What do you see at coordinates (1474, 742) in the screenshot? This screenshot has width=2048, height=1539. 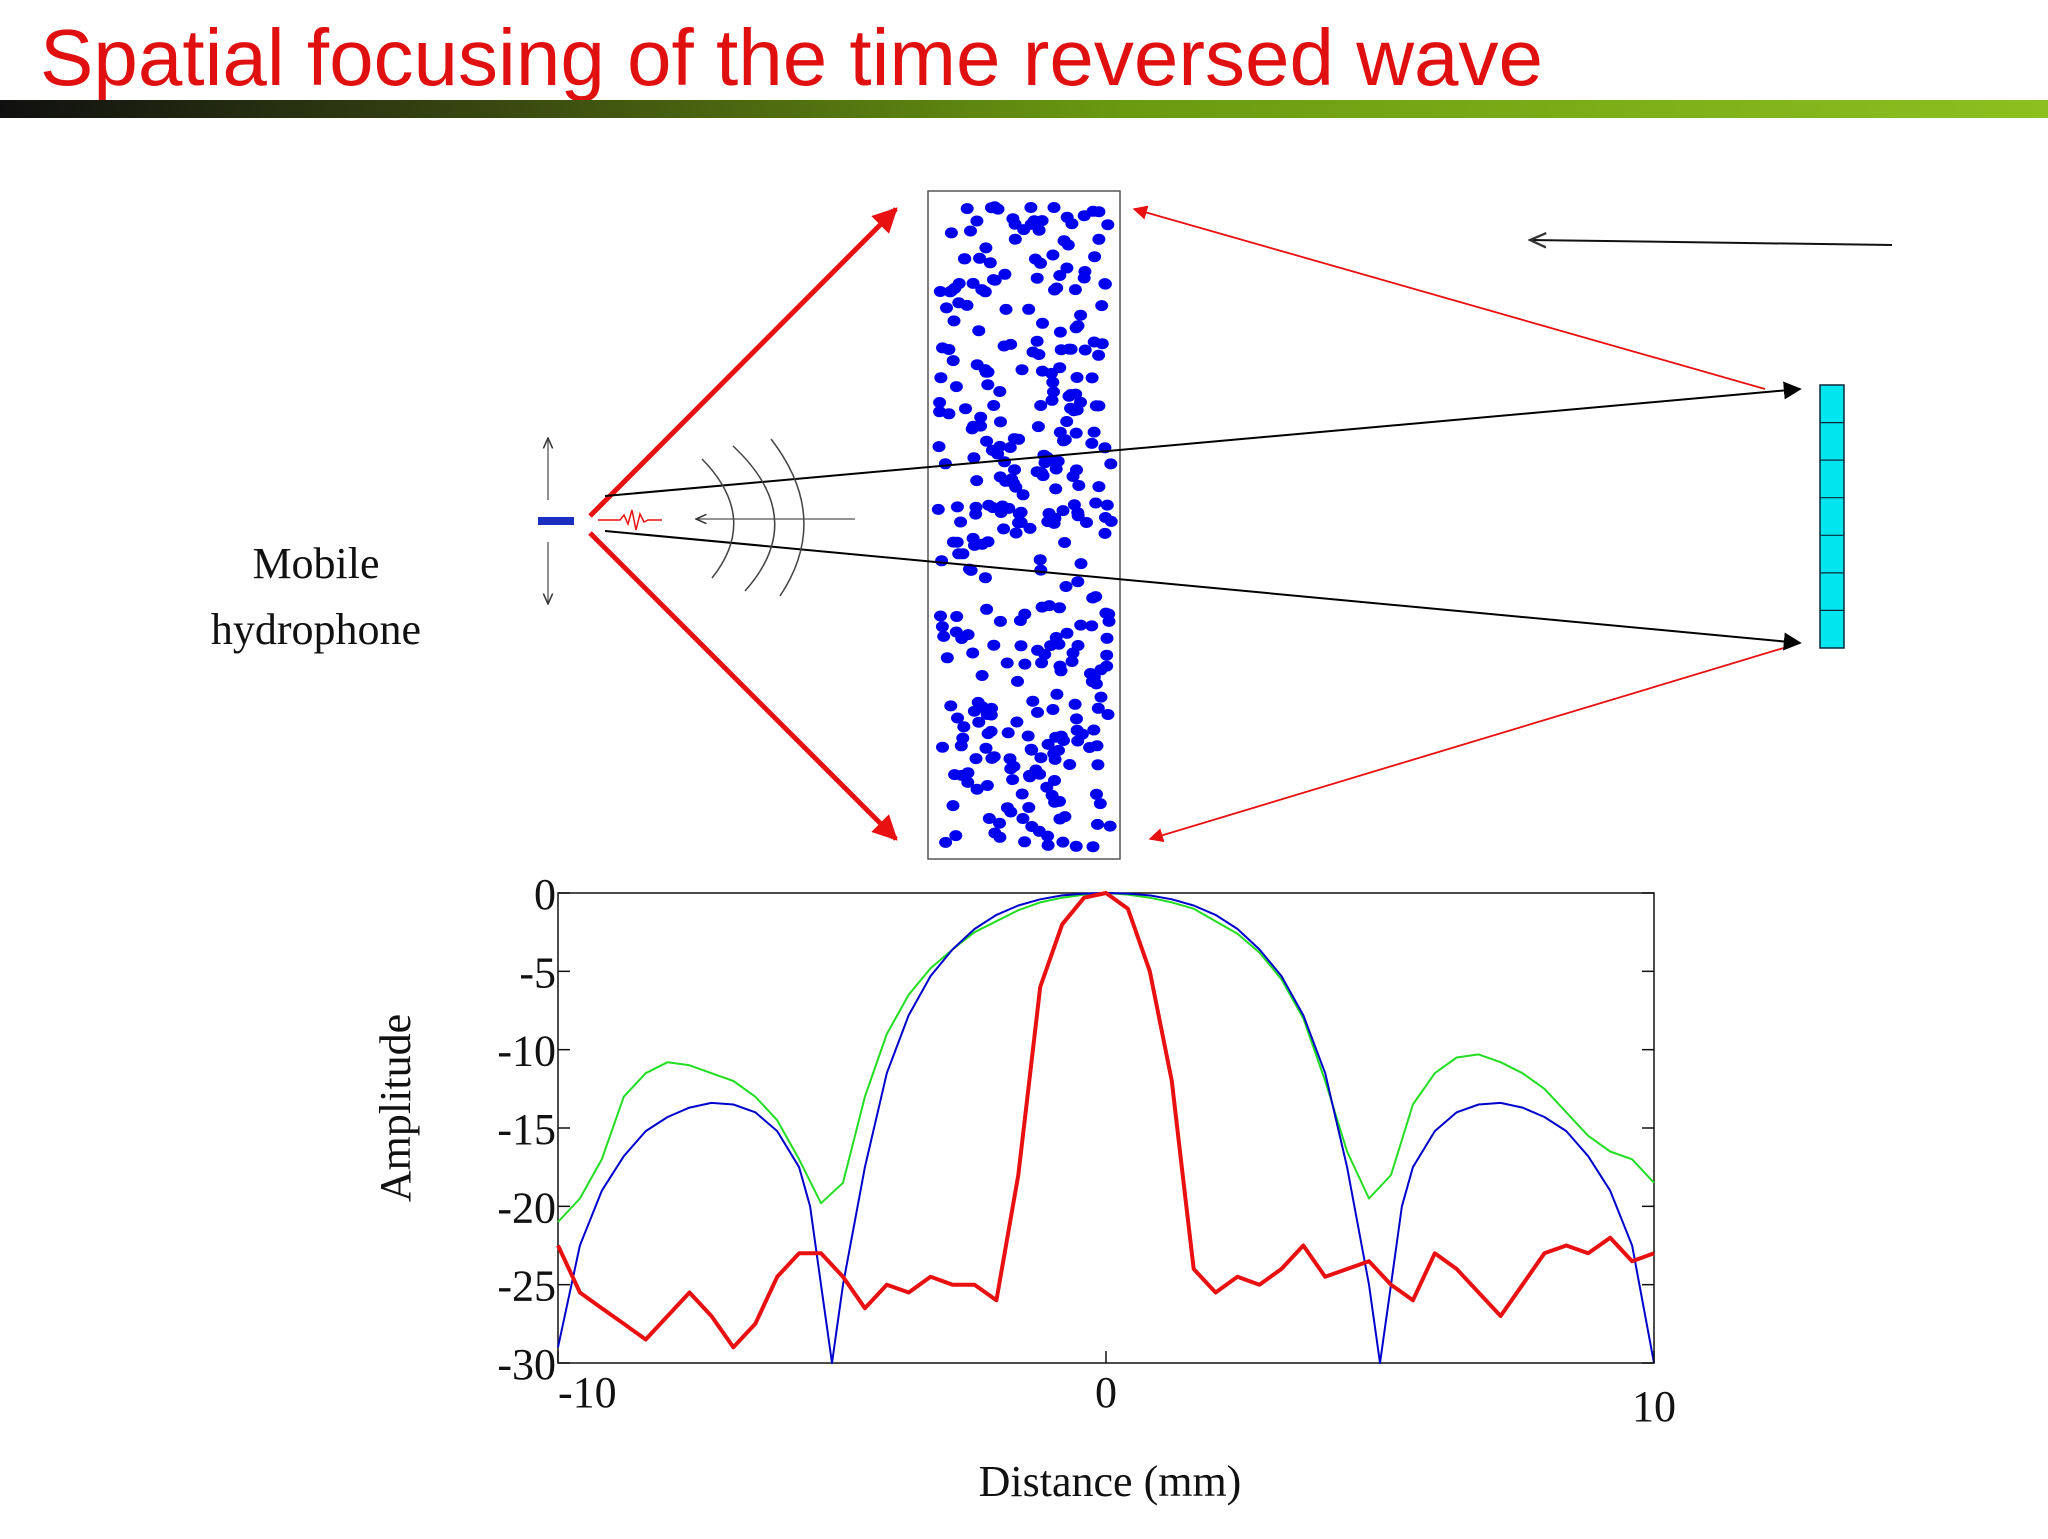 I see `red-thin-arrow-lower` at bounding box center [1474, 742].